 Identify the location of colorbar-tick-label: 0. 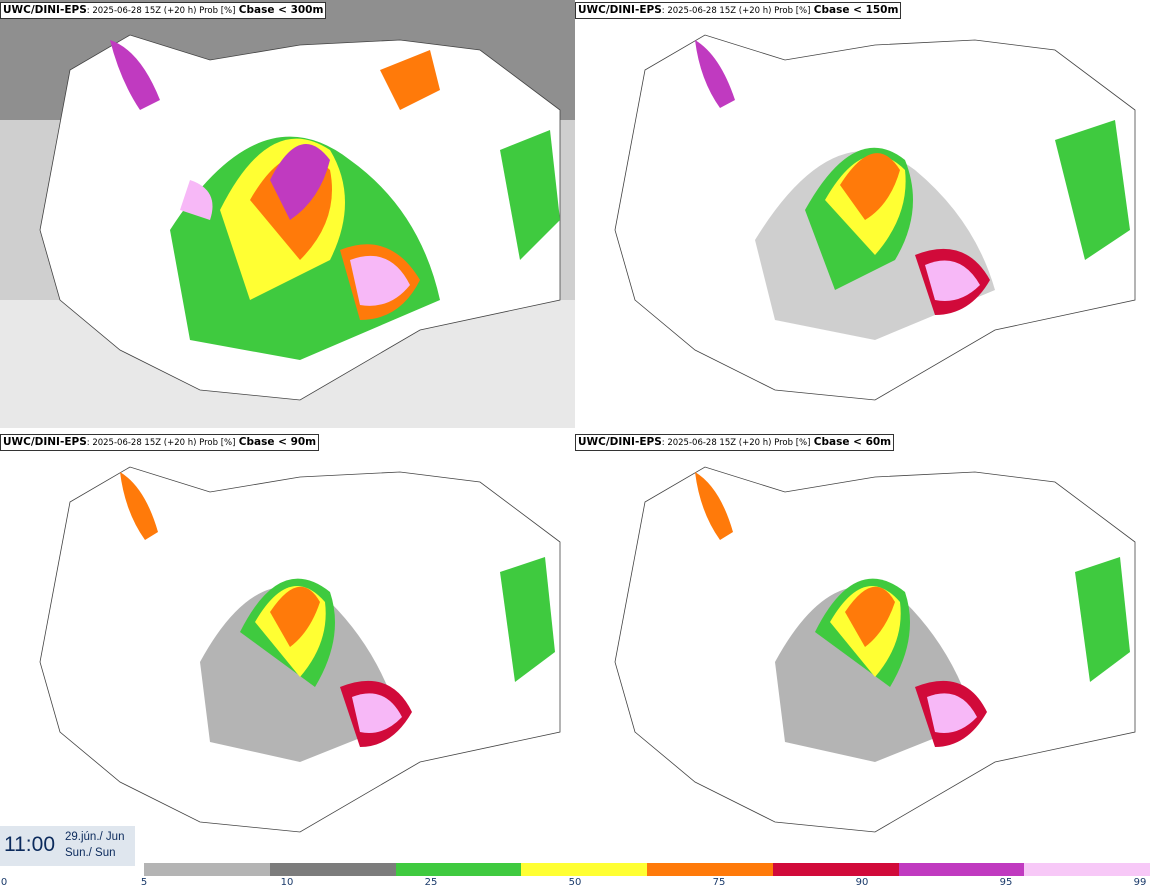
(4, 882).